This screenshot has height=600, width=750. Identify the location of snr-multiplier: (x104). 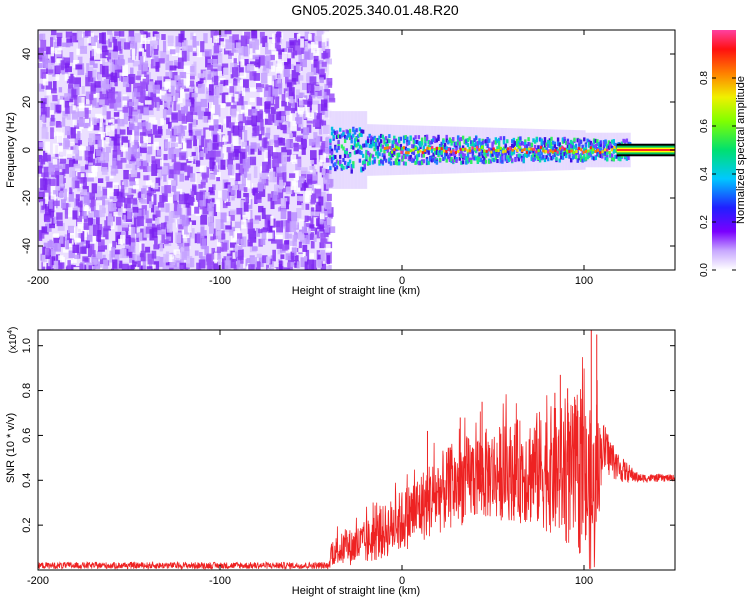
(13, 340).